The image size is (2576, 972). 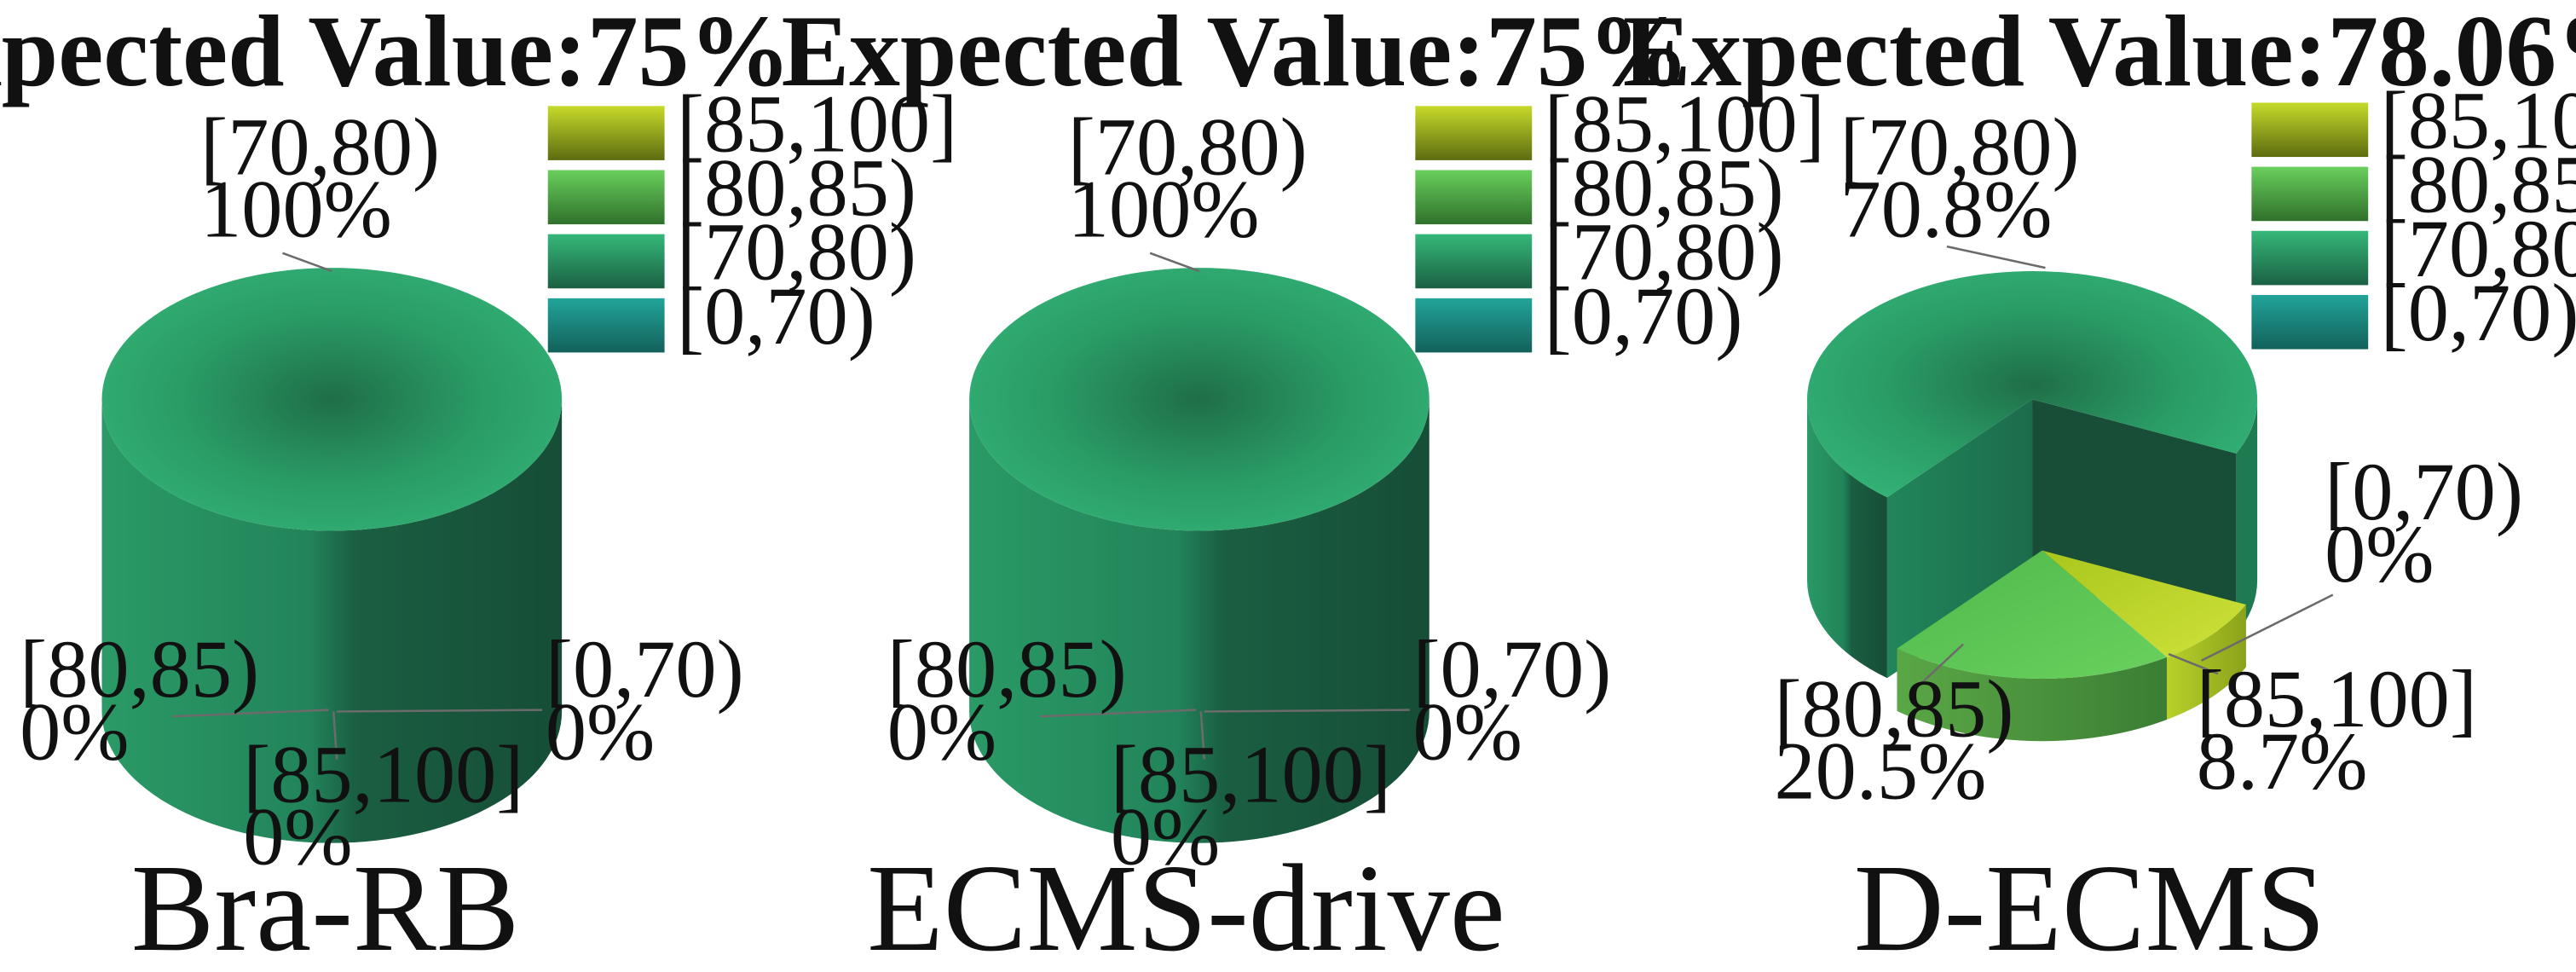 What do you see at coordinates (2099, 53) in the screenshot?
I see `chart-title: Expected Value:78.06%` at bounding box center [2099, 53].